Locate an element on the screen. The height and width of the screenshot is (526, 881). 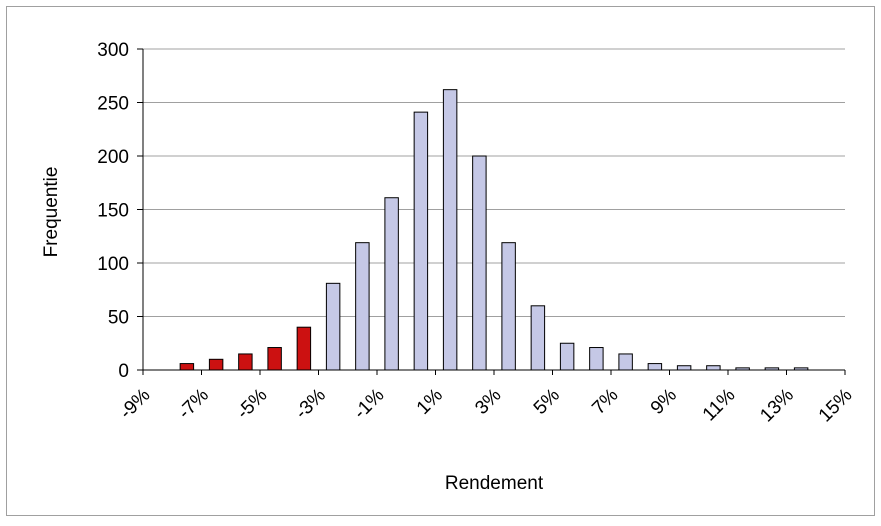
y-tick-labels: 0 50 100 150 200 250 300 is located at coordinates (120, 211).